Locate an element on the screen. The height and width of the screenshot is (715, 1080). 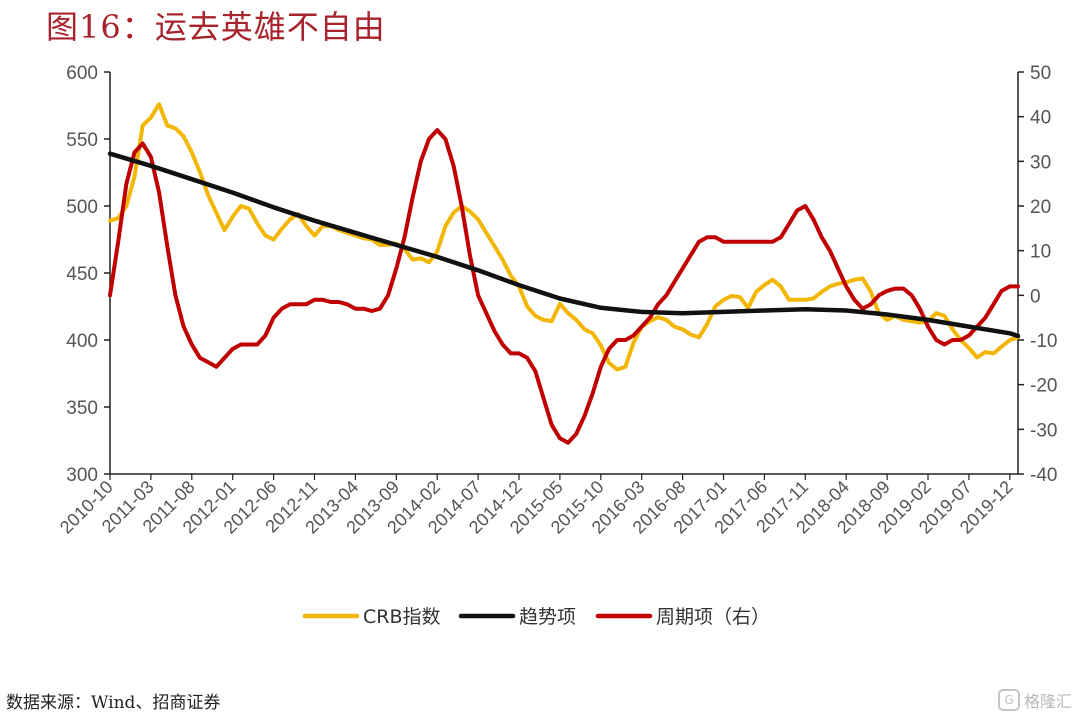
left-tick-label: 500 is located at coordinates (82, 207).